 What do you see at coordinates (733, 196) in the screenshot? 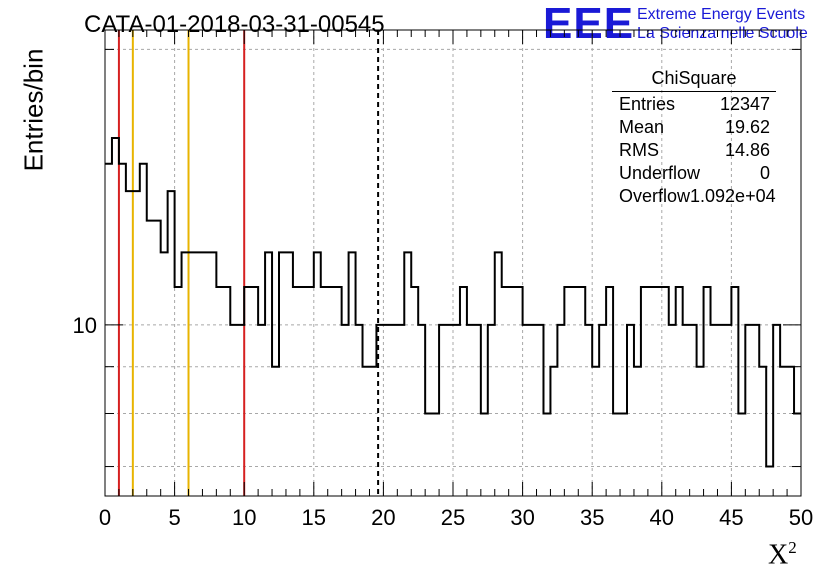
I see `stats-value: 1.092e+04` at bounding box center [733, 196].